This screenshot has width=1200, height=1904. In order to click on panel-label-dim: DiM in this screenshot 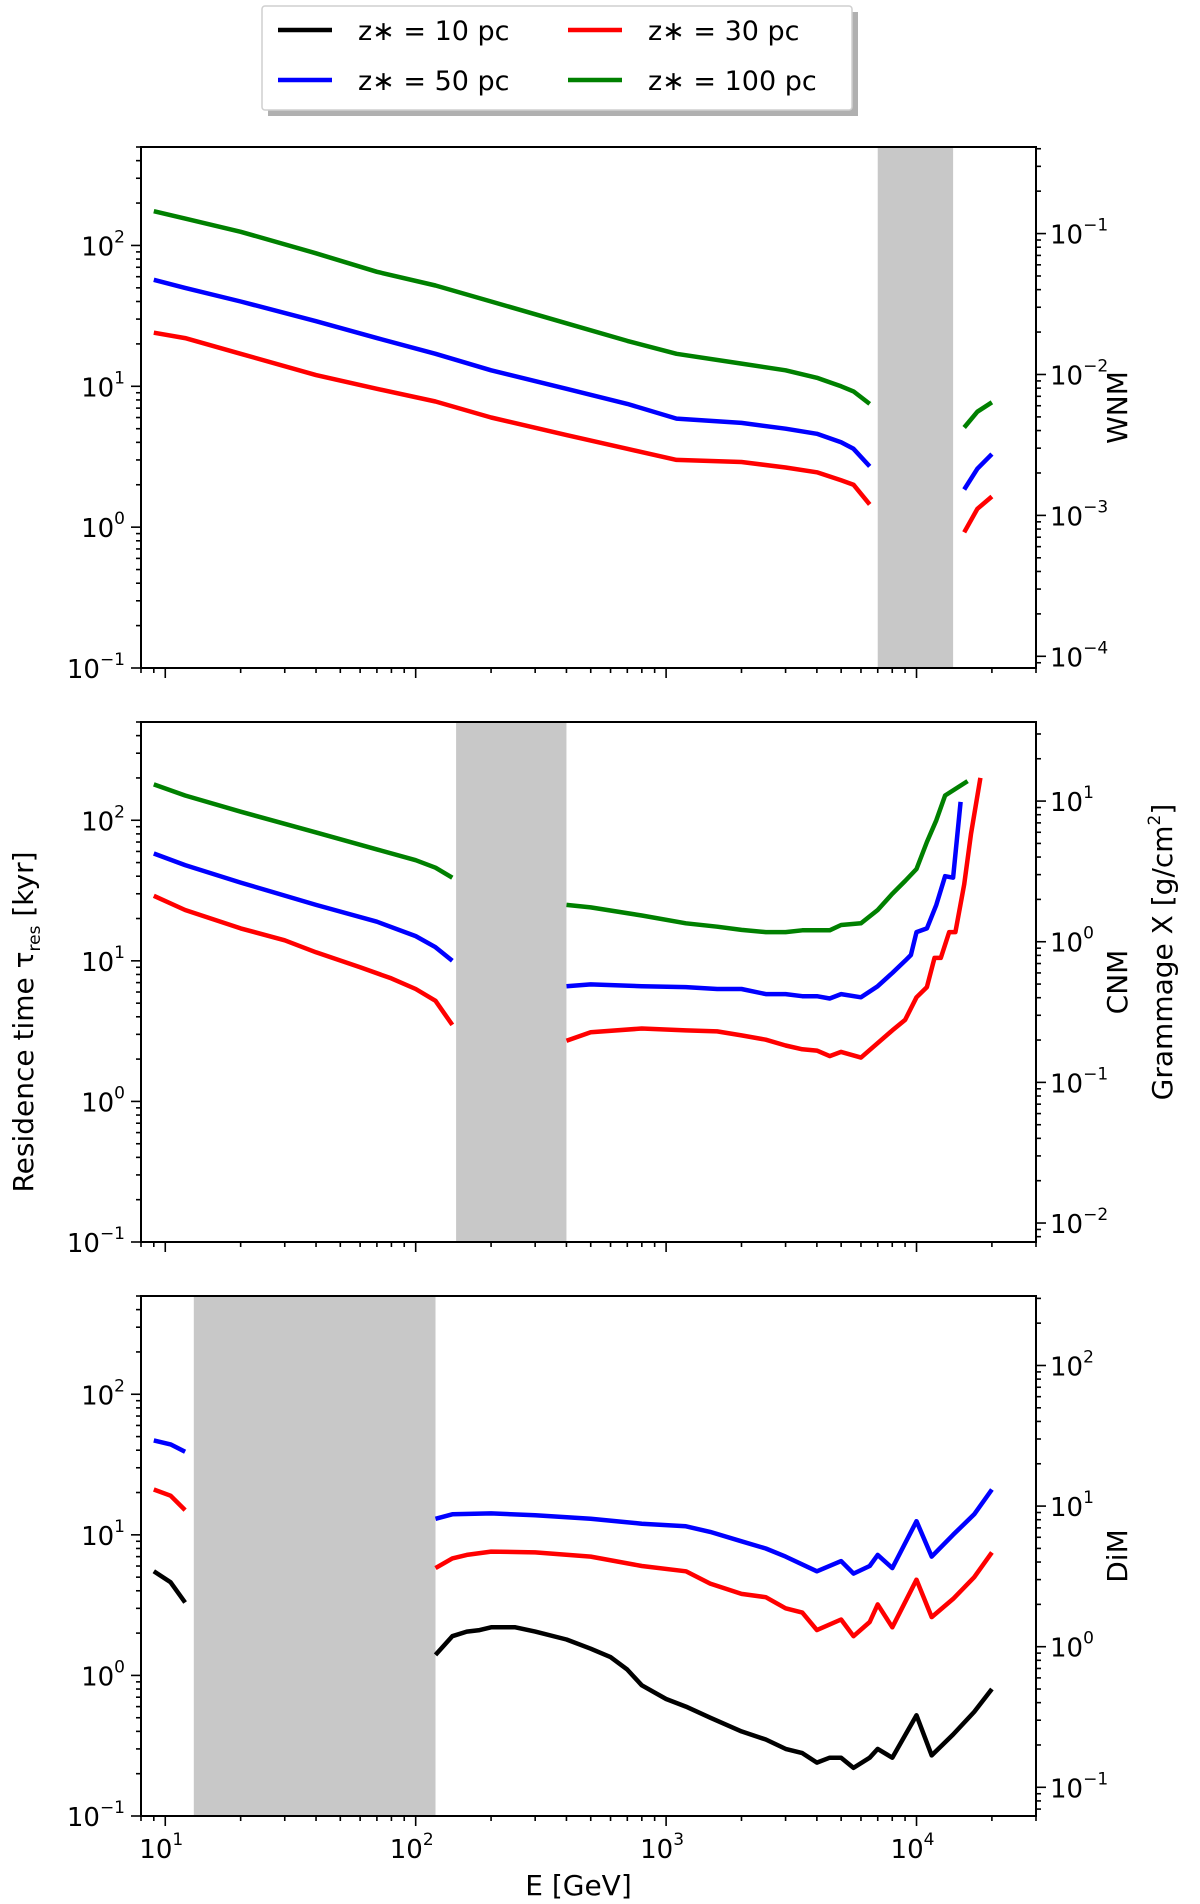, I will do `click(1117, 1556)`.